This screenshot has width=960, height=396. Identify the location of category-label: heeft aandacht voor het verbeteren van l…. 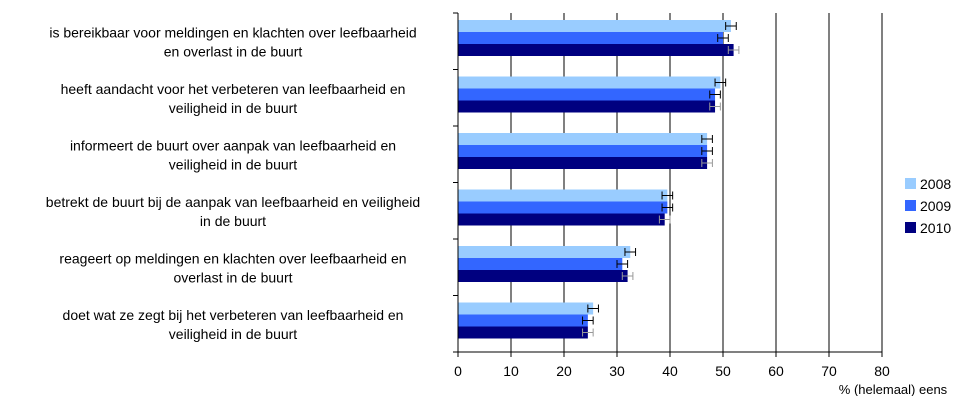
(233, 98).